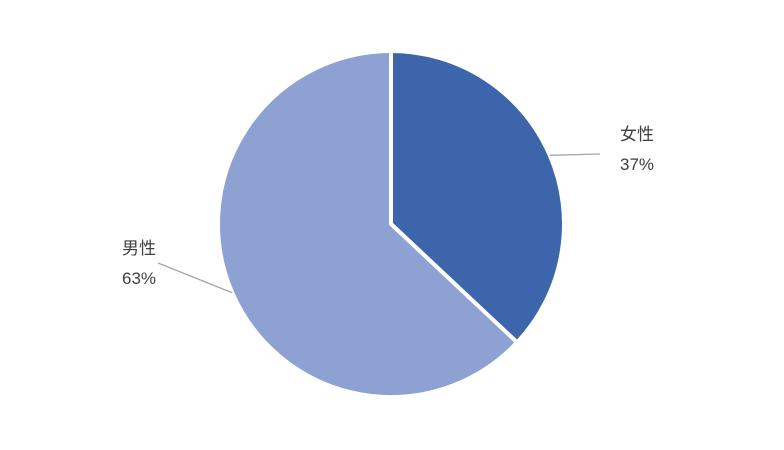 This screenshot has width=784, height=450. What do you see at coordinates (637, 134) in the screenshot?
I see `data-label-female-category: 女性` at bounding box center [637, 134].